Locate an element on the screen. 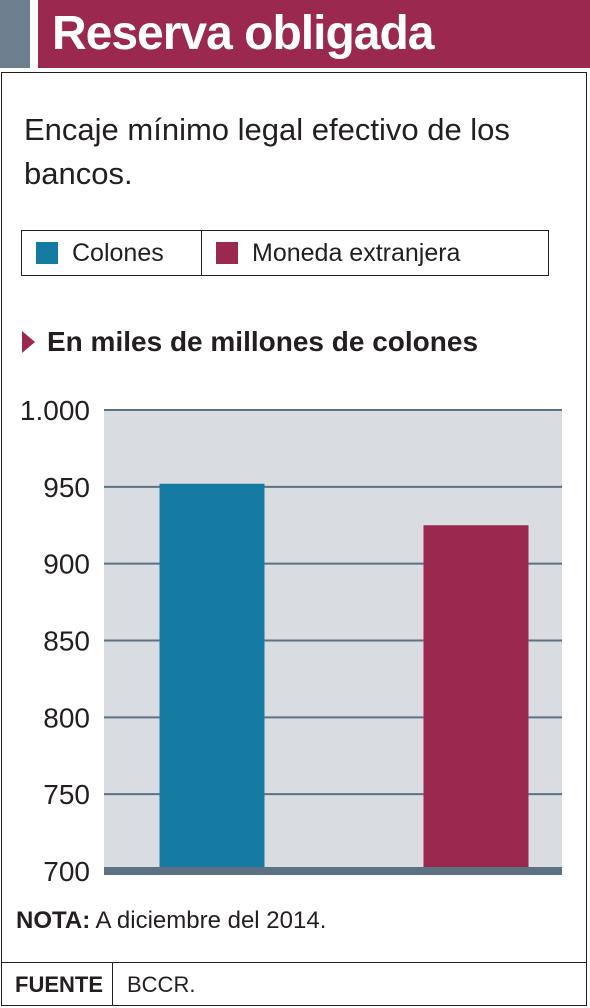  header-accent is located at coordinates (15, 34).